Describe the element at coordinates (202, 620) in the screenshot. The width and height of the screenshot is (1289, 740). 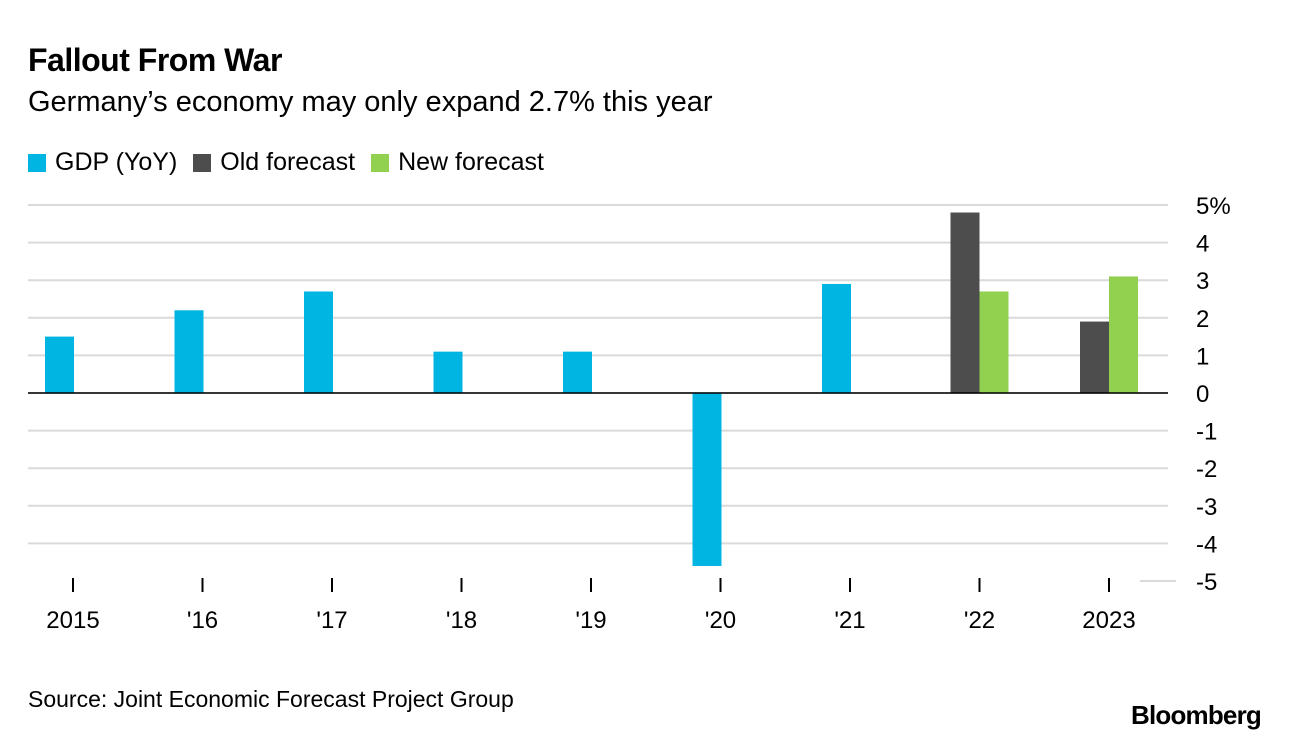
I see `x-tick-label: '16` at that location.